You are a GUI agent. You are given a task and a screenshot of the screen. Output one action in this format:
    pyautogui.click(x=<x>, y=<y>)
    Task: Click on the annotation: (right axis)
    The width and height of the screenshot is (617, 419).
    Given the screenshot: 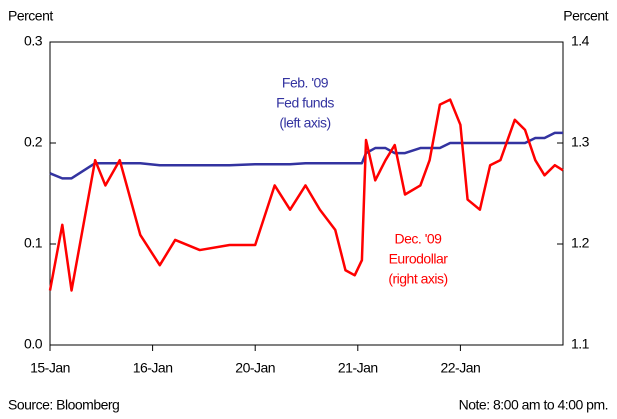 What is the action you would take?
    pyautogui.click(x=417, y=279)
    